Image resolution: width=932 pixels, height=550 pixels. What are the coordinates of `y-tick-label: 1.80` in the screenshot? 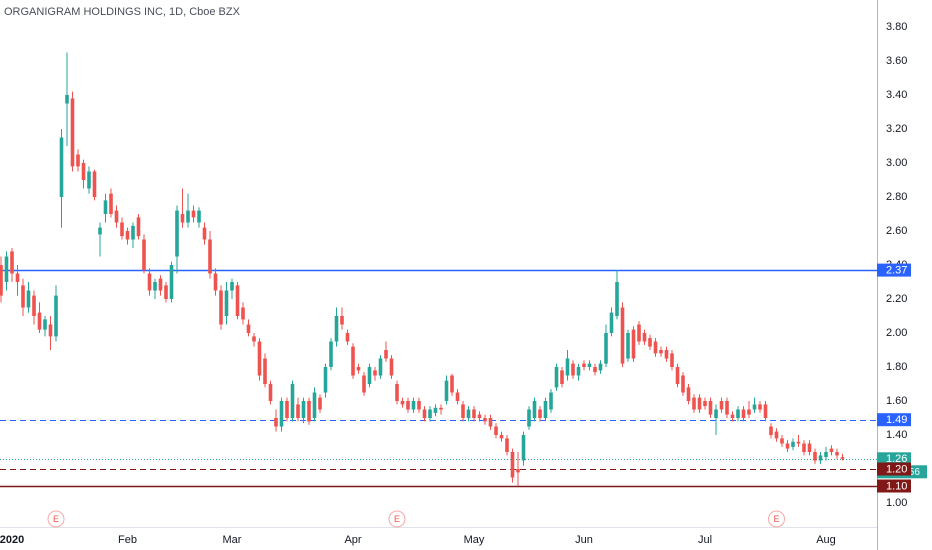 It's located at (896, 367).